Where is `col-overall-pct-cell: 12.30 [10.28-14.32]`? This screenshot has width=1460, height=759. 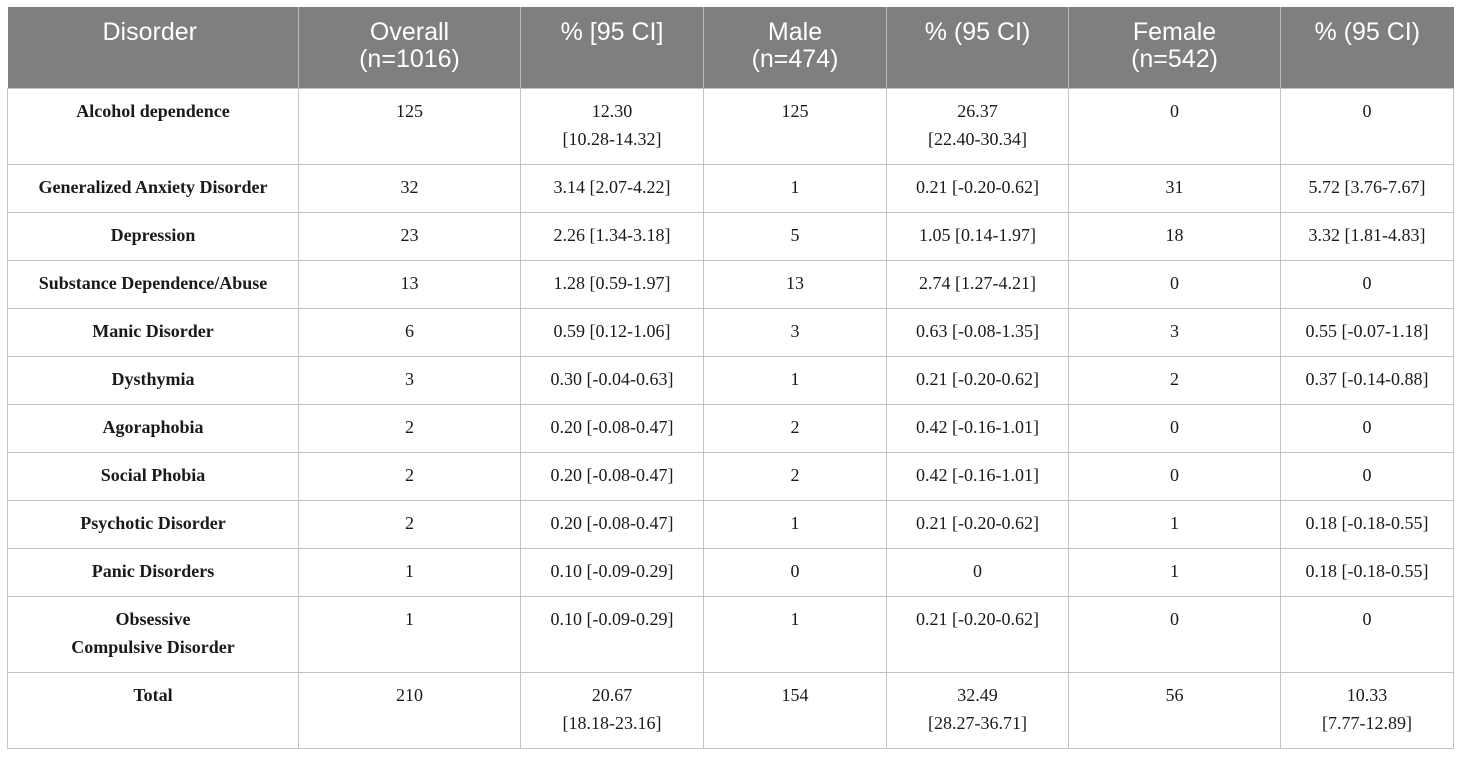 col-overall-pct-cell: 12.30 [10.28-14.32] is located at coordinates (612, 126).